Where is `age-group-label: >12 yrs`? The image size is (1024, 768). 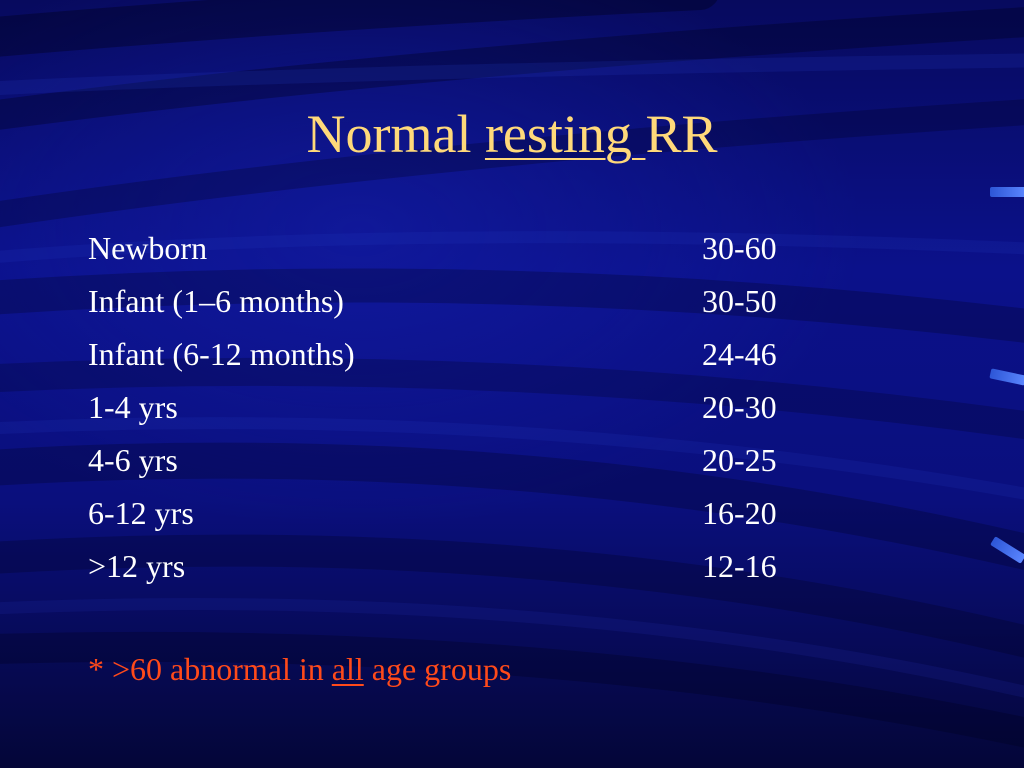
age-group-label: >12 yrs is located at coordinates (137, 566).